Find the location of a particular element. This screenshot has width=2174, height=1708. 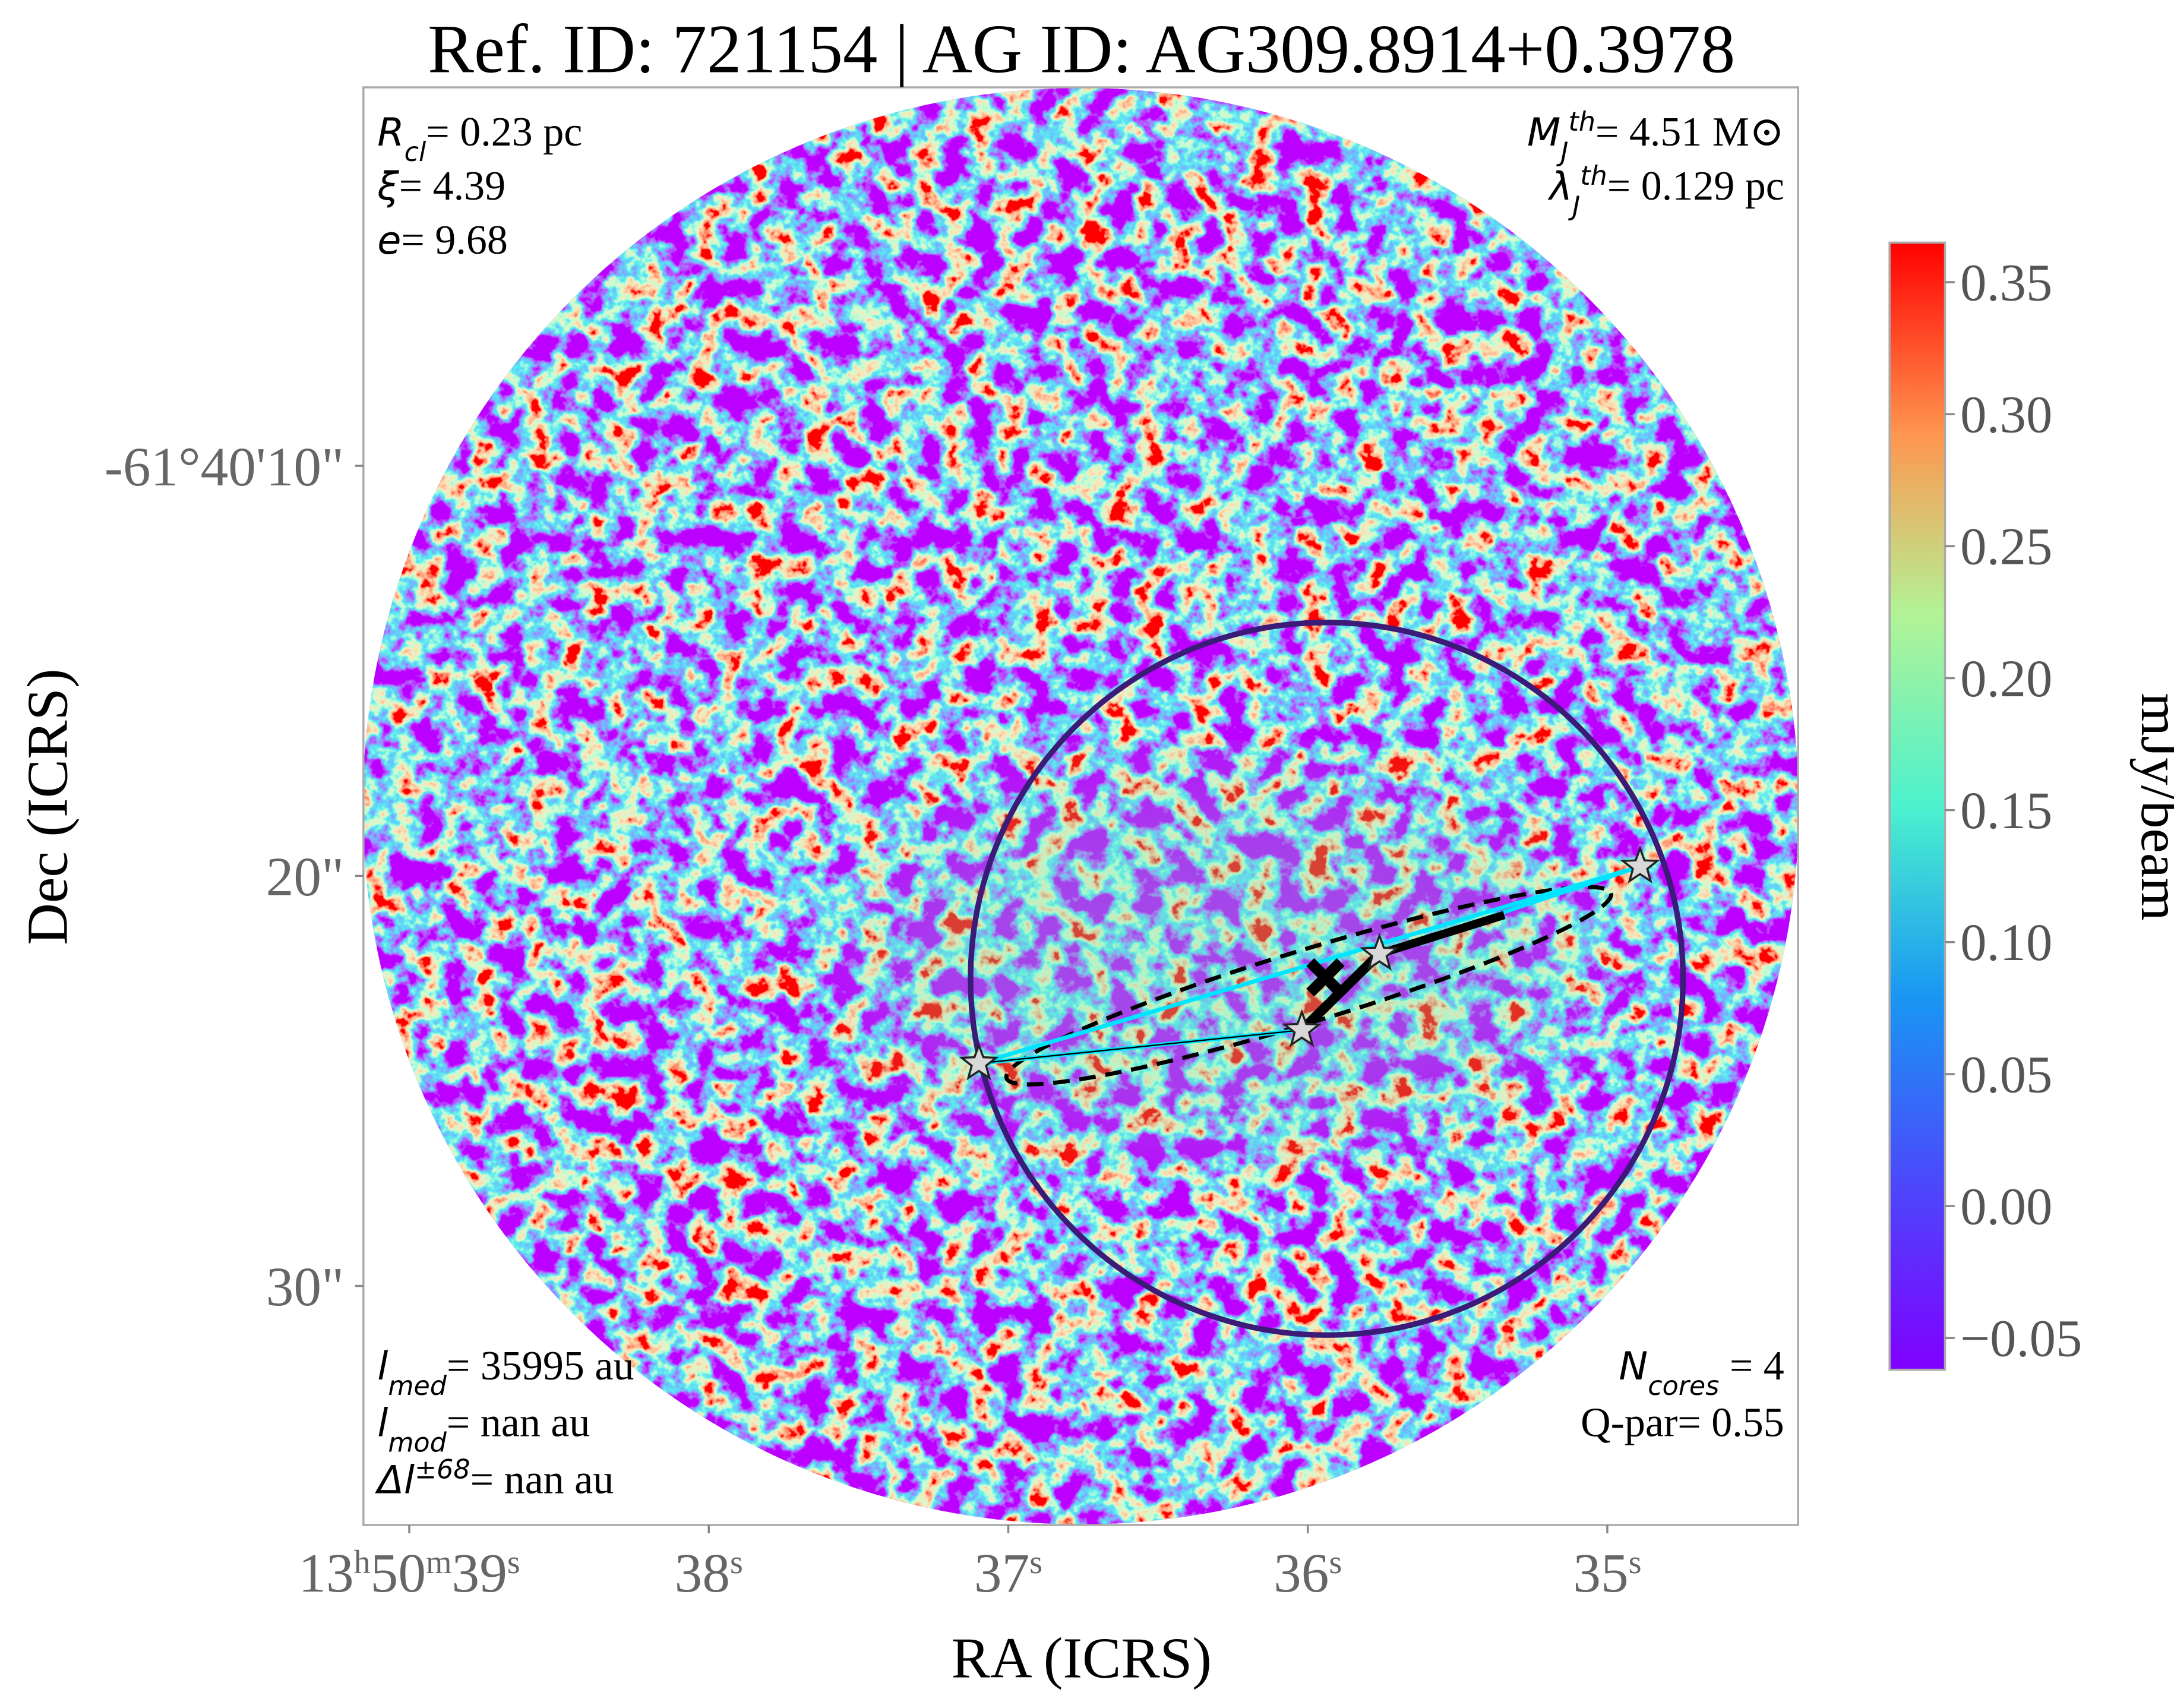

annotation: Δl±68= nan au is located at coordinates (494, 1478).